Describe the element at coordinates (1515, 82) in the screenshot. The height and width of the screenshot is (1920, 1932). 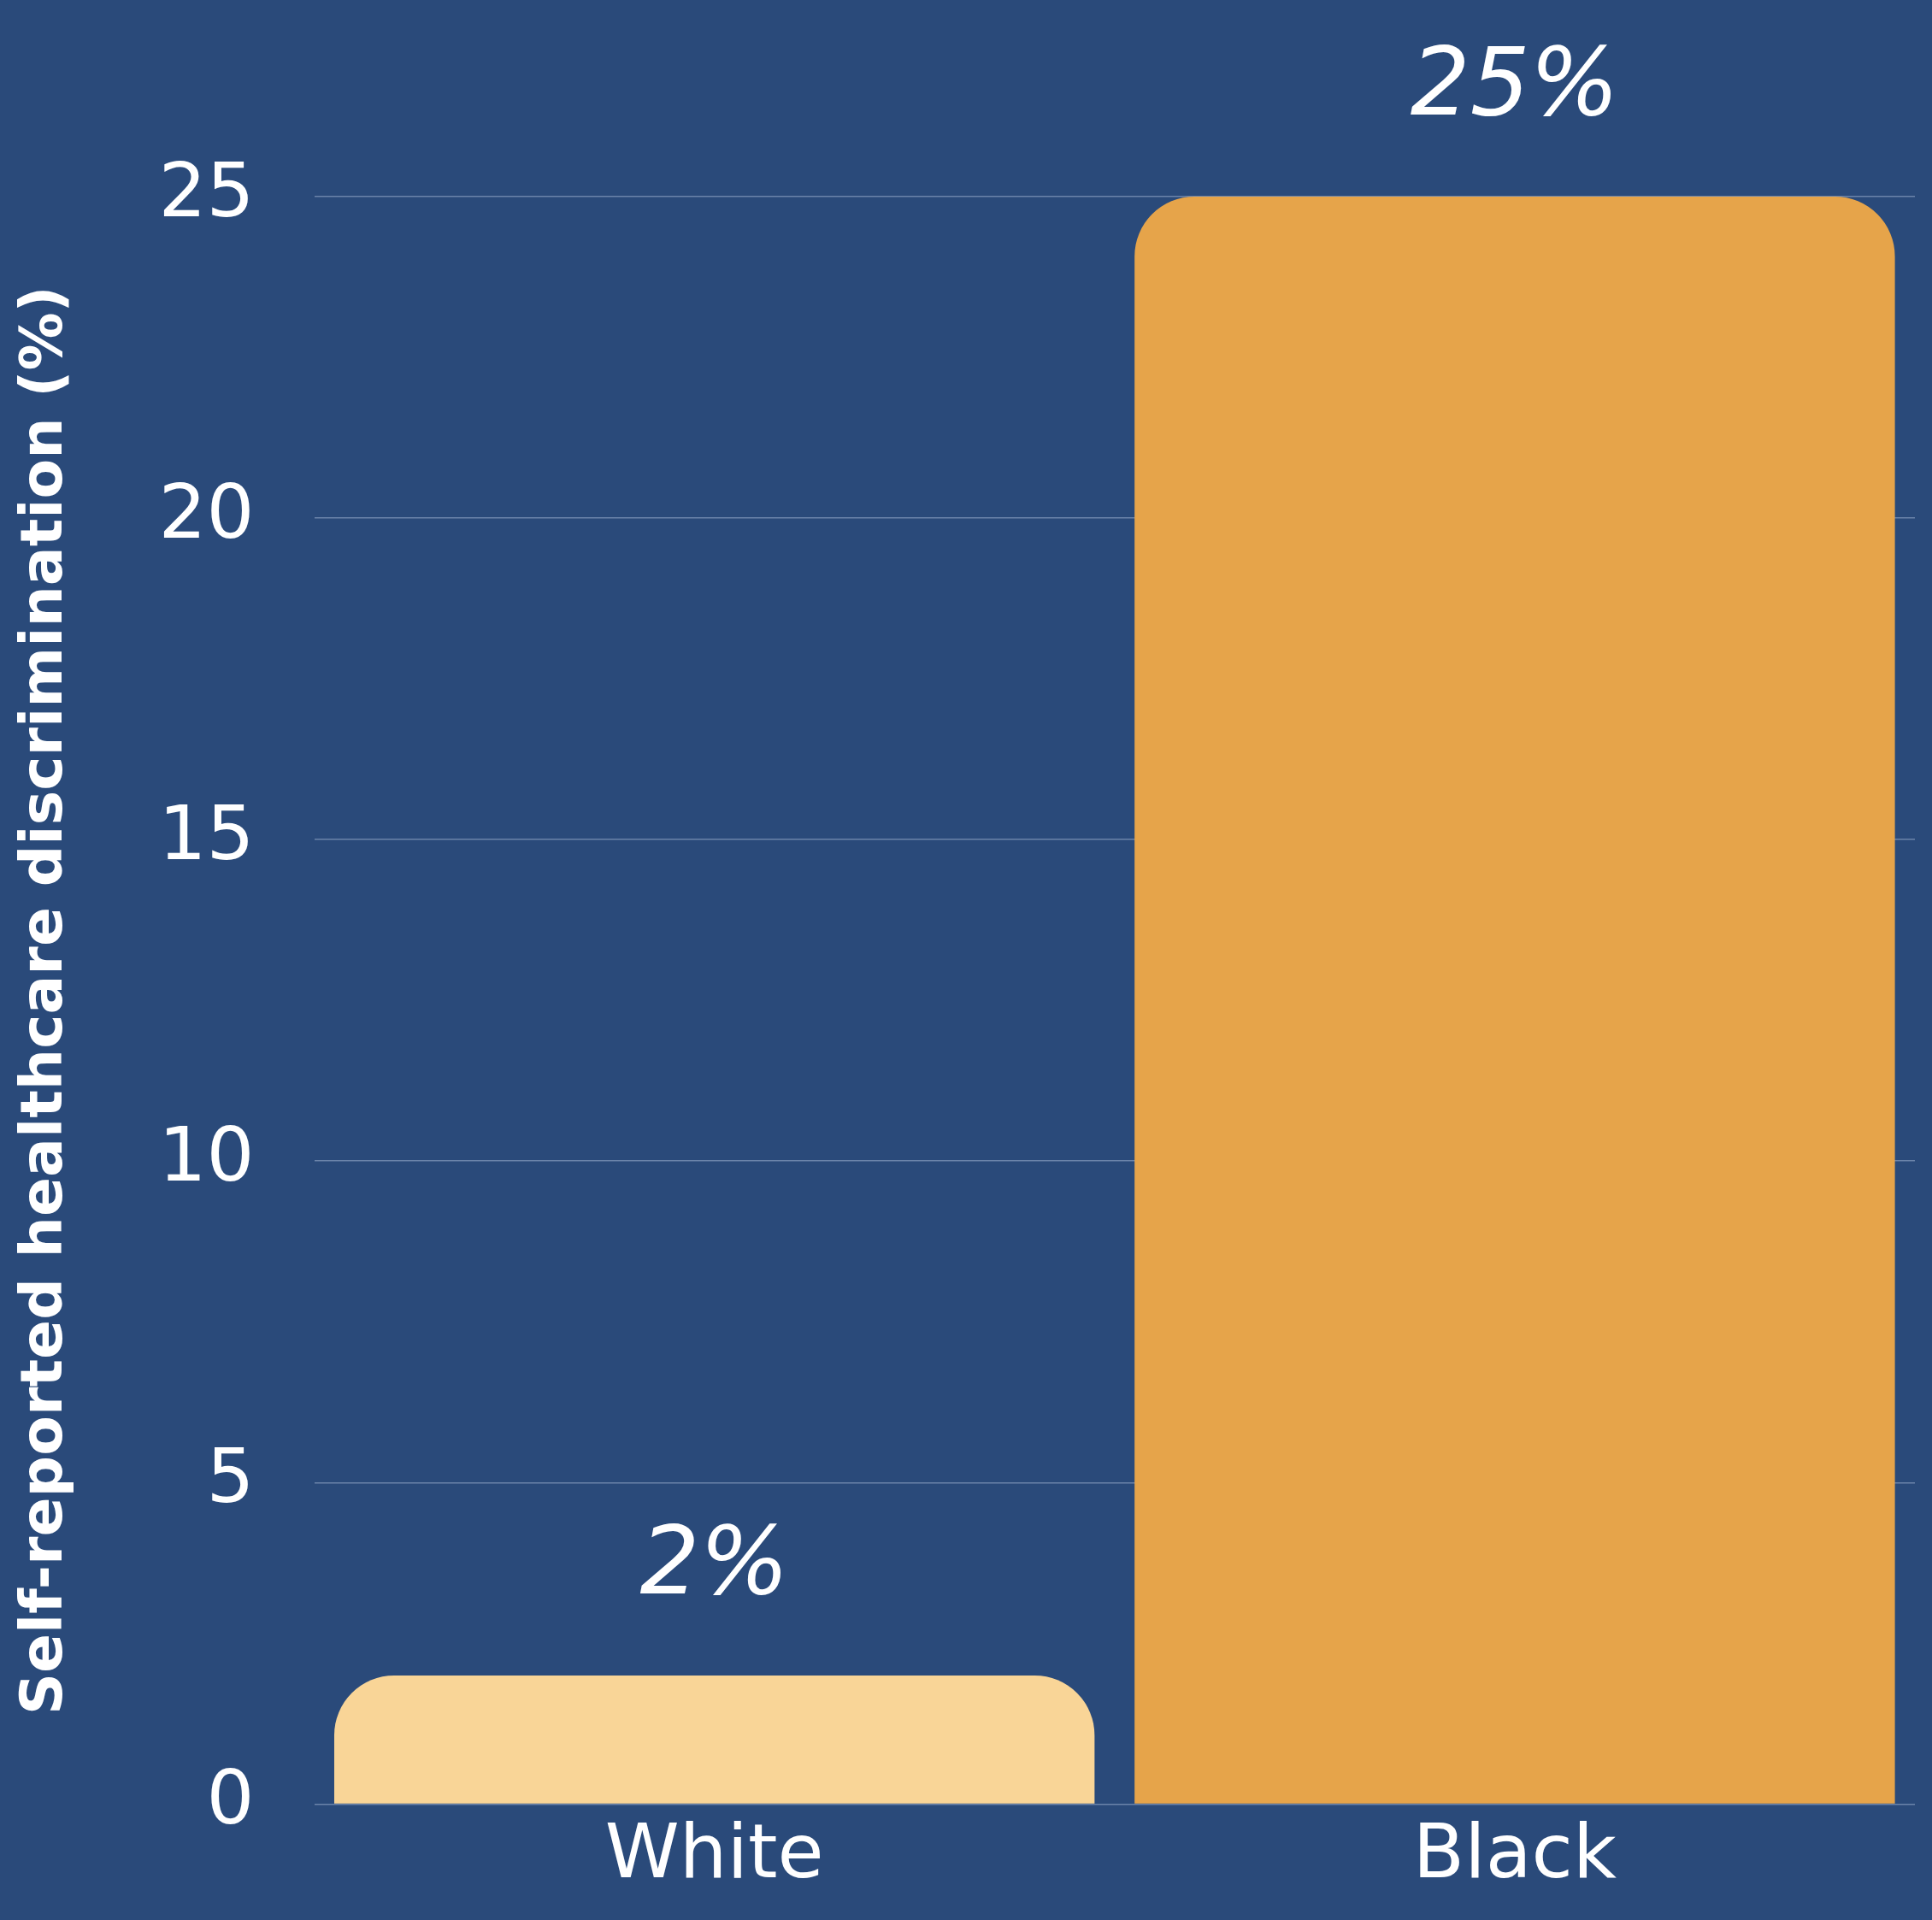
I see `data-label: 25%` at that location.